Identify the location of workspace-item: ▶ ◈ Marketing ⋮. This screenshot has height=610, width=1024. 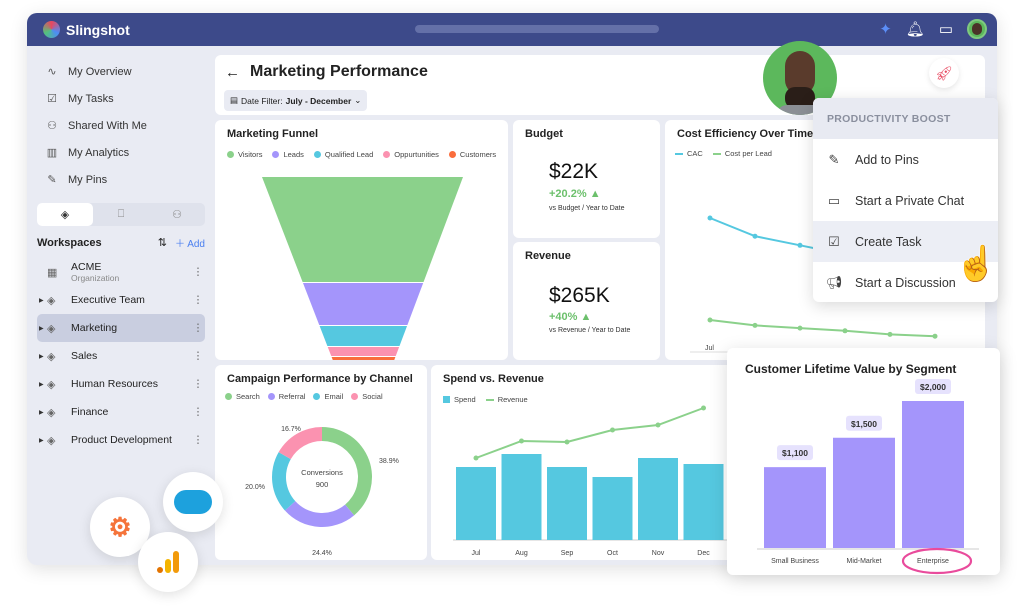
(121, 328).